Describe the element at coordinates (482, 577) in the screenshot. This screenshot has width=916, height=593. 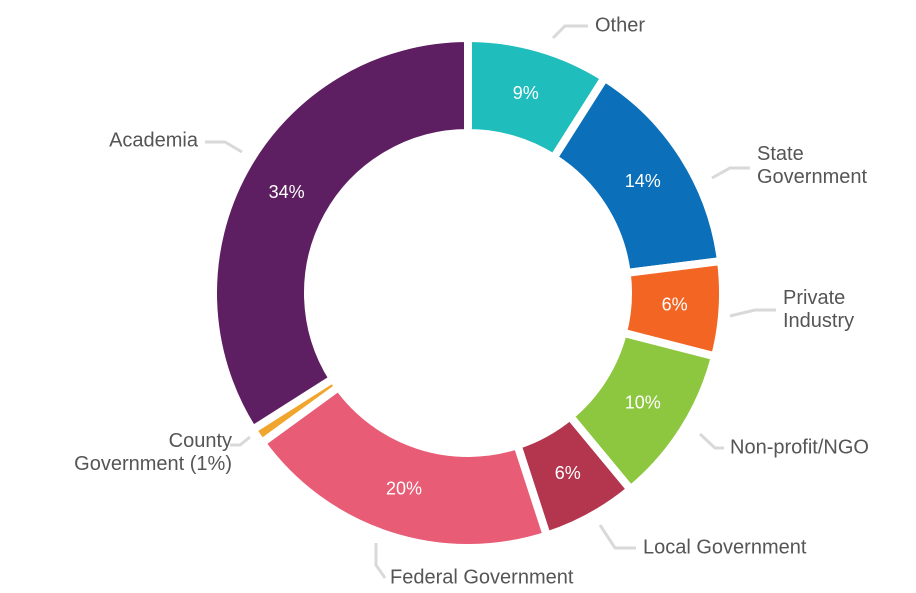
I see `category-label: Federal Government` at that location.